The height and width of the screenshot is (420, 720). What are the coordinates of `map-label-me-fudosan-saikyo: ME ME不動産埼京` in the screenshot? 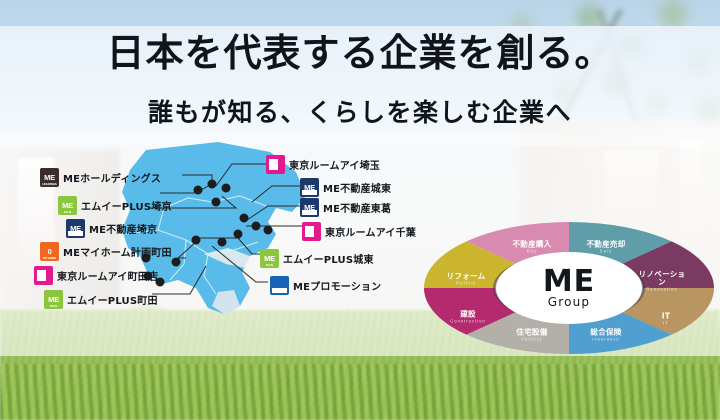 It's located at (111, 228).